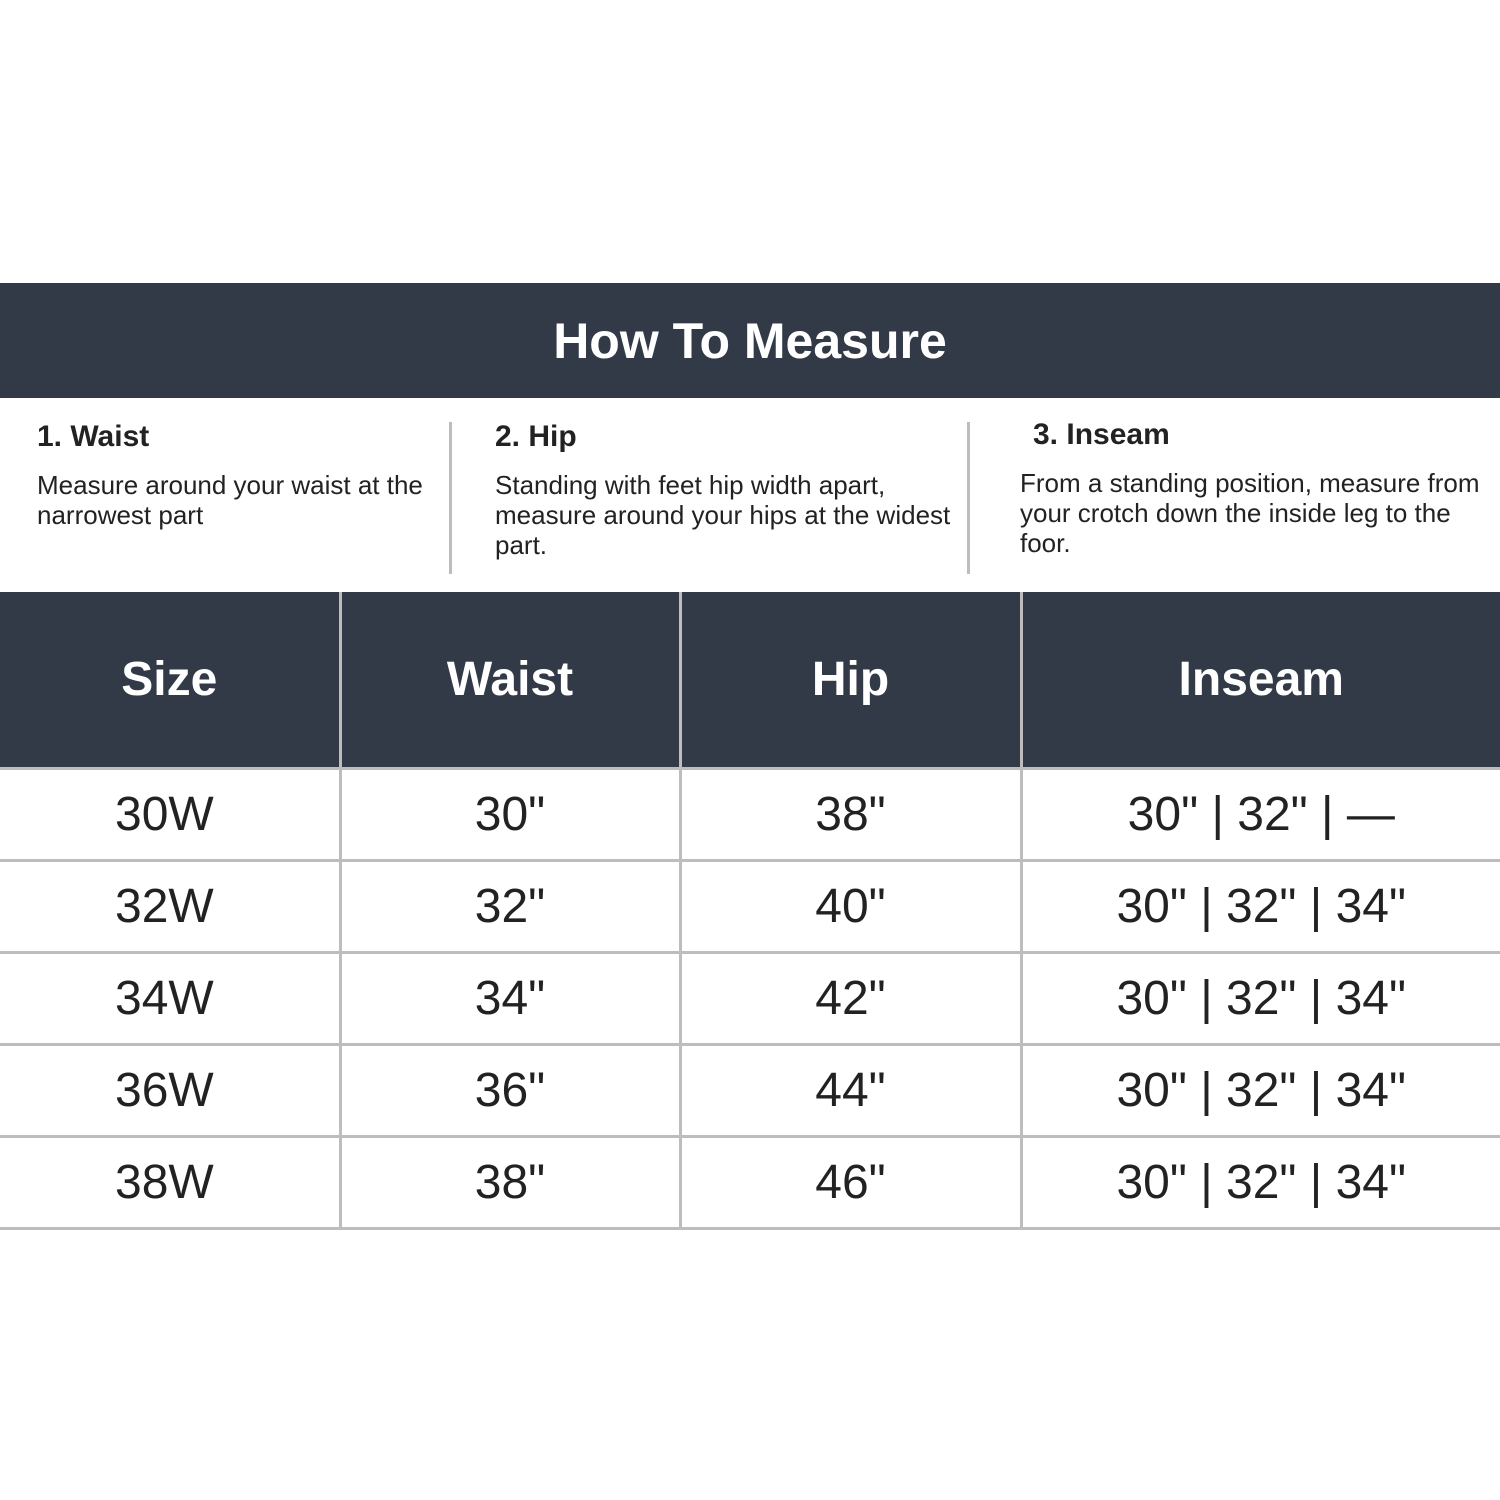  I want to click on cell-hip: 44", so click(849, 1091).